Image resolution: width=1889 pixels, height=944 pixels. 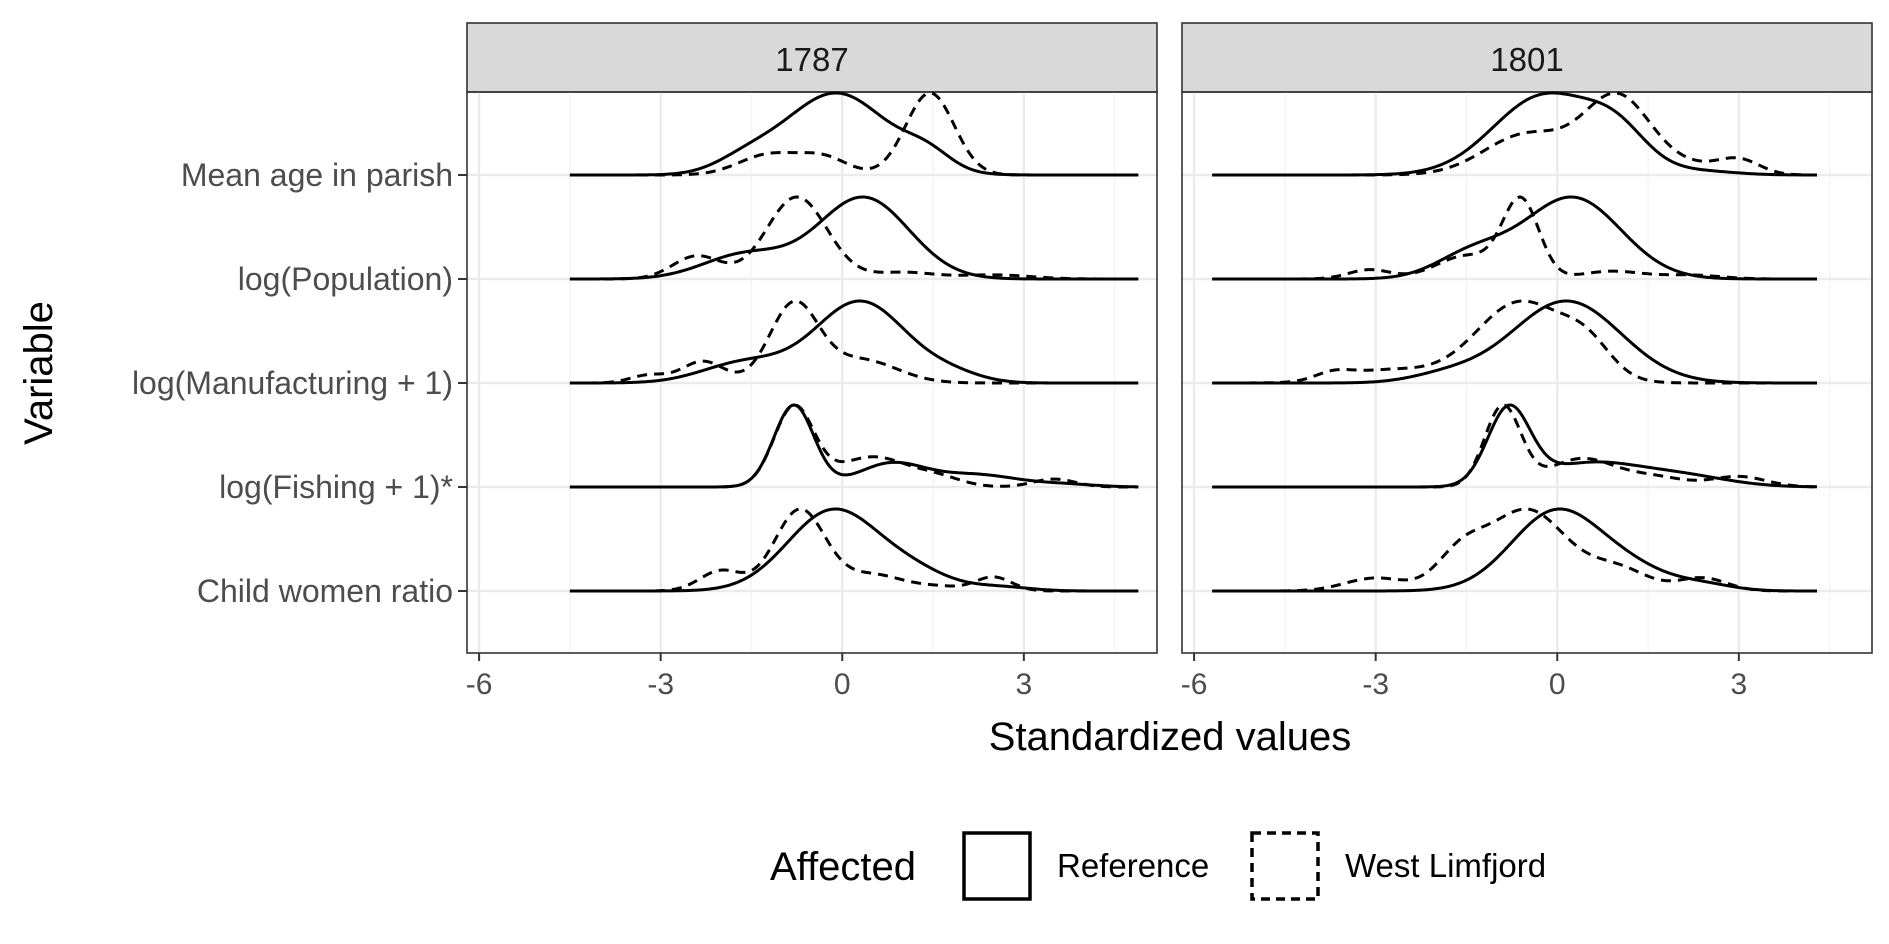 What do you see at coordinates (292, 383) in the screenshot?
I see `y-category-label: log(Manufacturing + 1)` at bounding box center [292, 383].